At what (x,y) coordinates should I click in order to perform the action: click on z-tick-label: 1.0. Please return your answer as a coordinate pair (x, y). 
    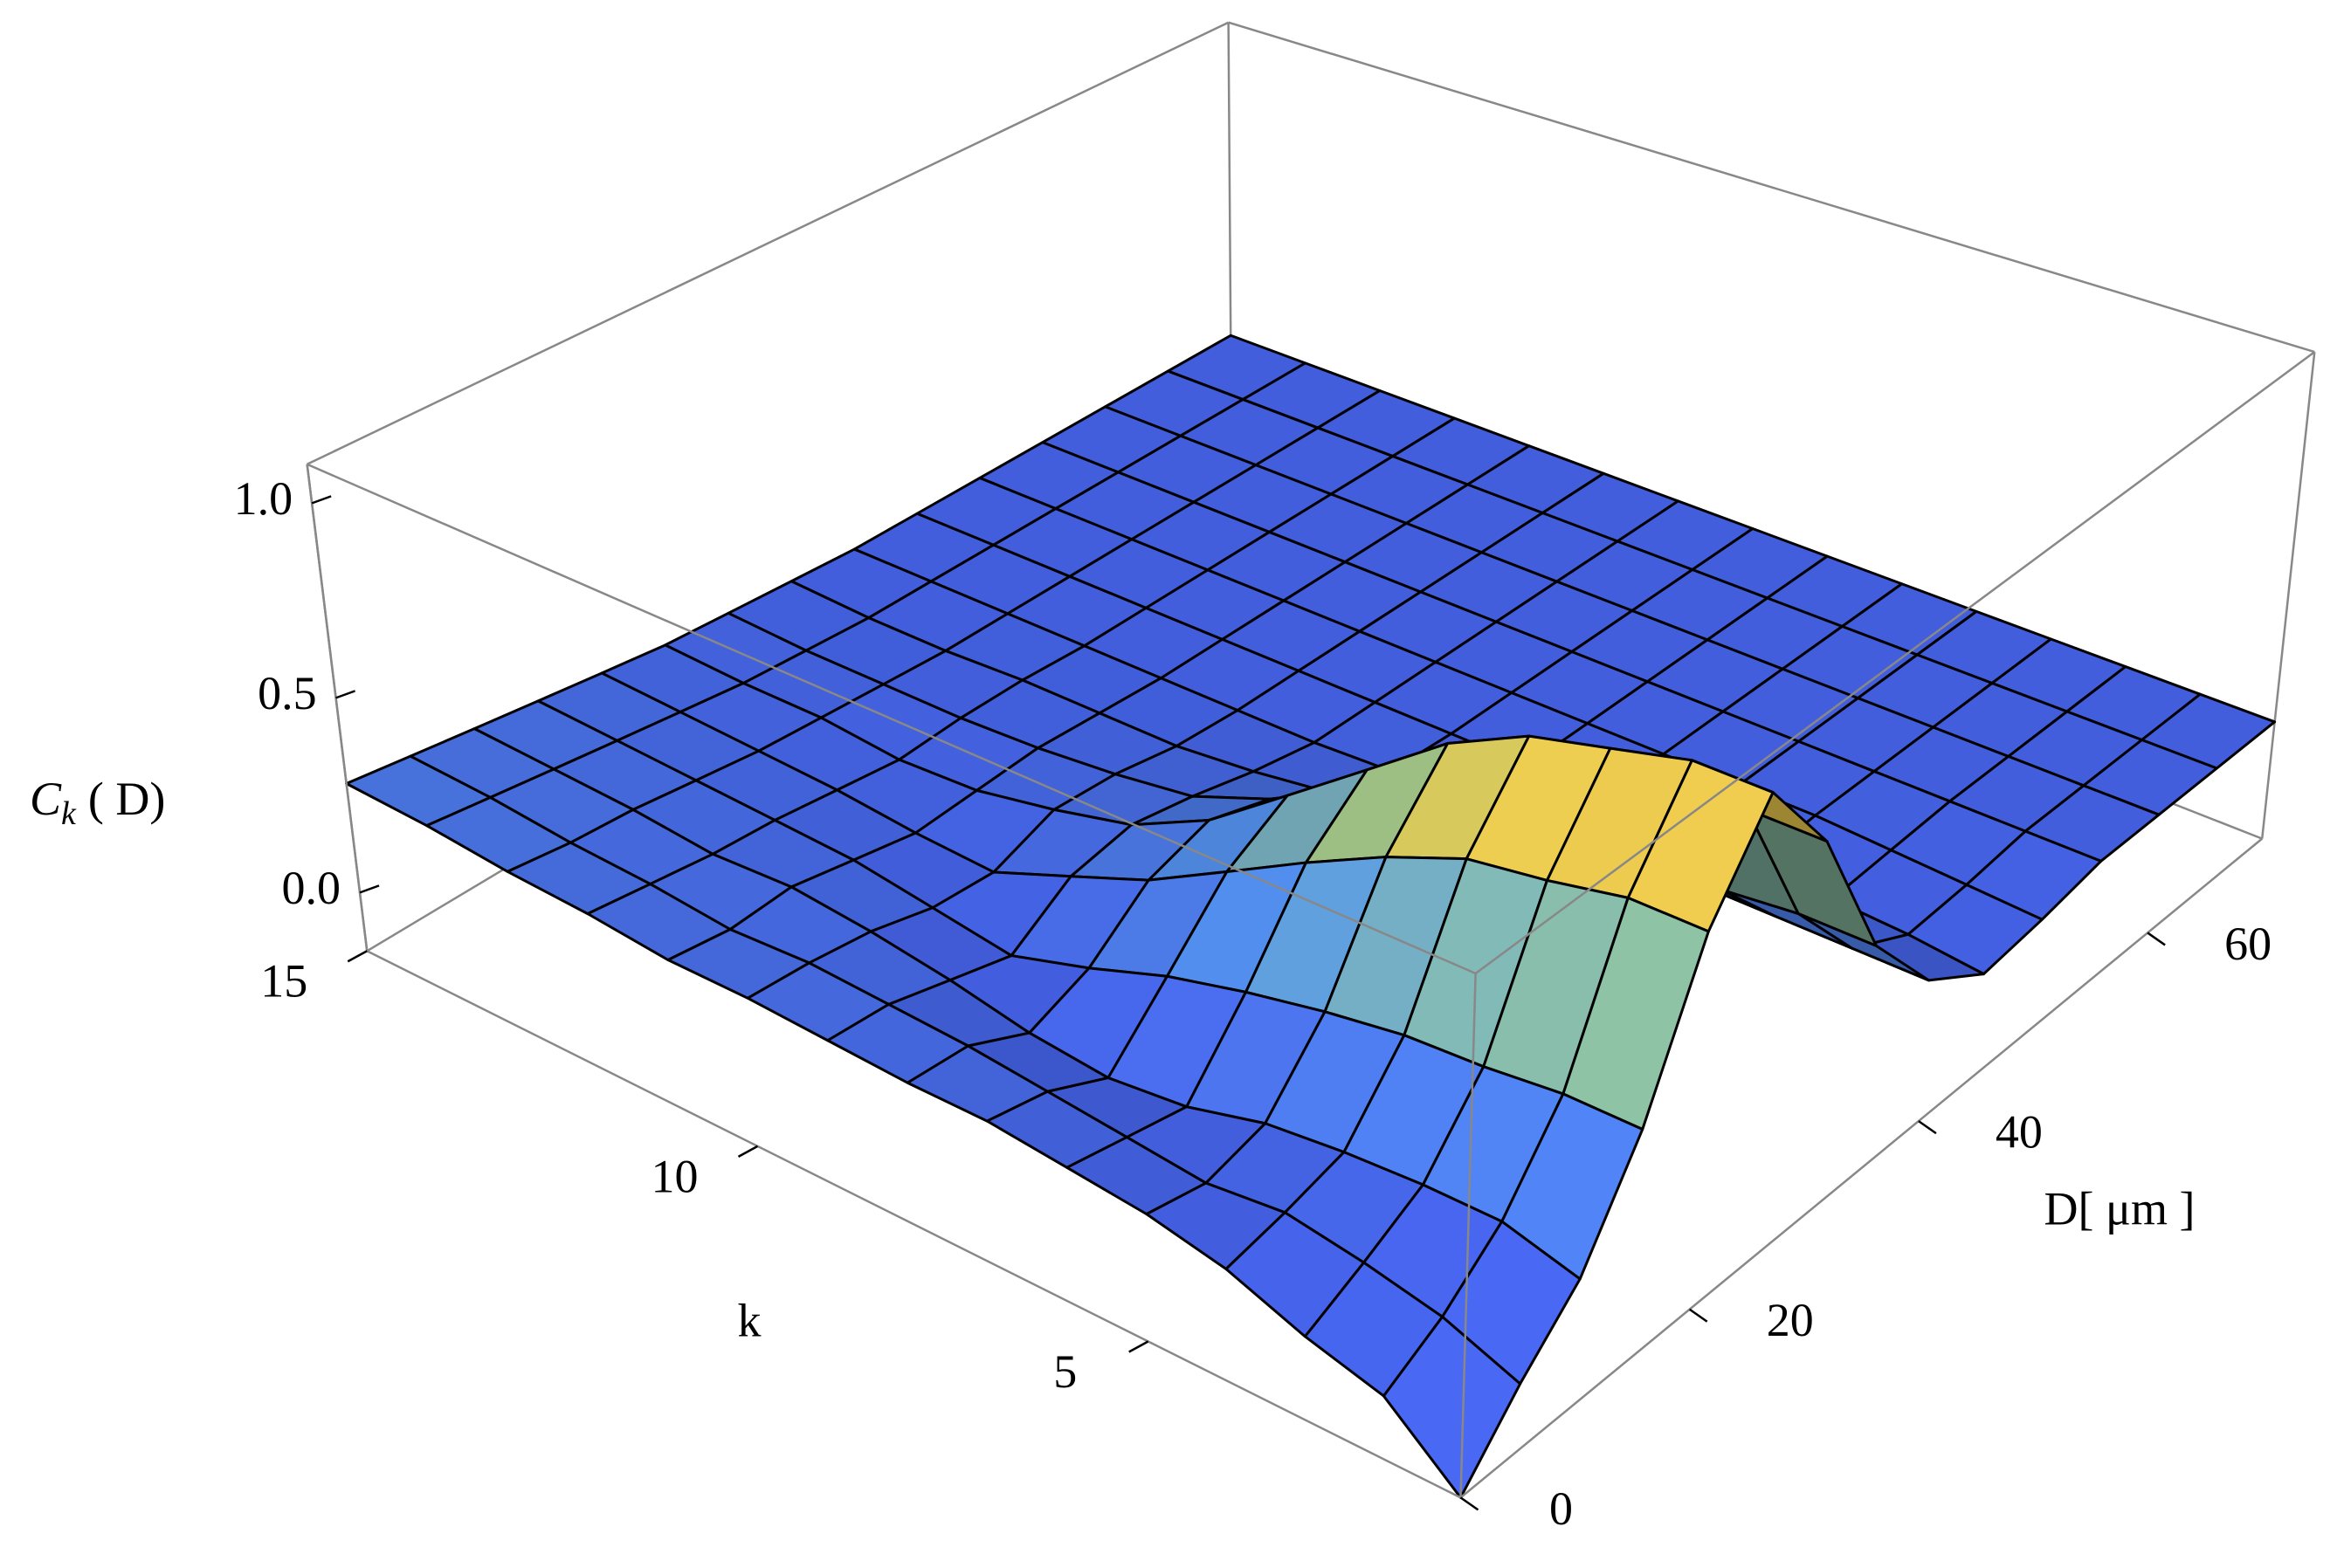
    Looking at the image, I should click on (263, 498).